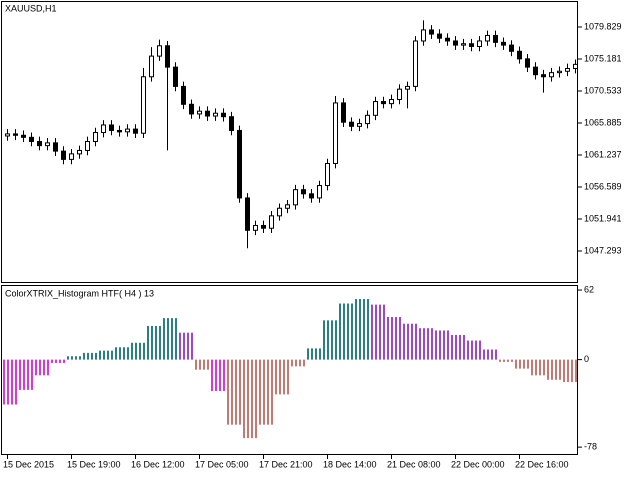 The width and height of the screenshot is (635, 479). I want to click on y-tick-label: -78, so click(590, 447).